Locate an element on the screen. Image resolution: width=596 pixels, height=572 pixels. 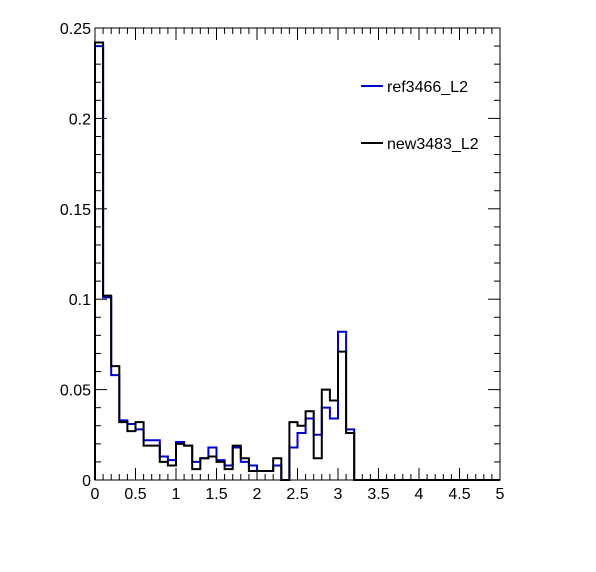
y-tick-label: 0 is located at coordinates (86, 481).